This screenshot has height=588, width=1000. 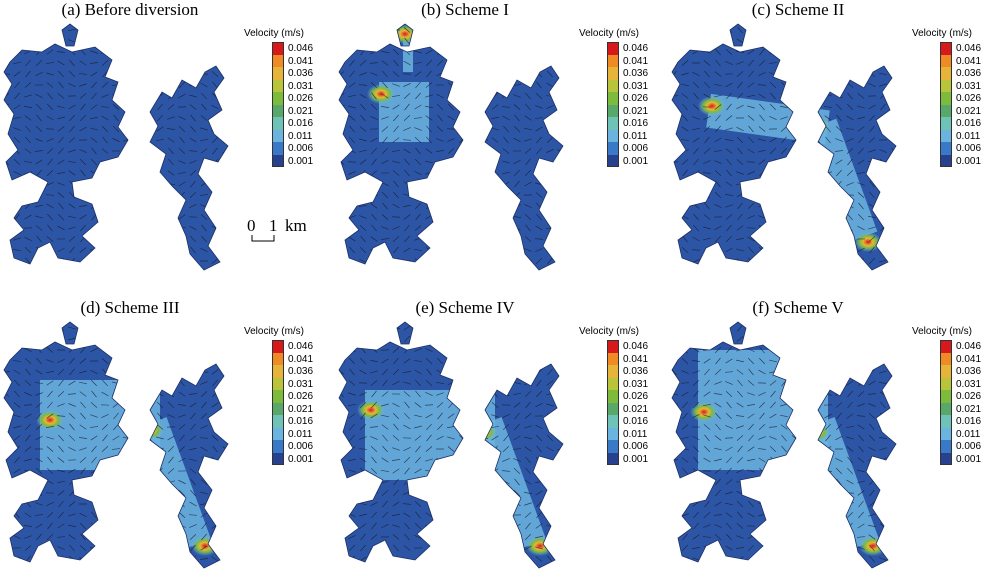 What do you see at coordinates (968, 385) in the screenshot?
I see `legend-label: 0.031` at bounding box center [968, 385].